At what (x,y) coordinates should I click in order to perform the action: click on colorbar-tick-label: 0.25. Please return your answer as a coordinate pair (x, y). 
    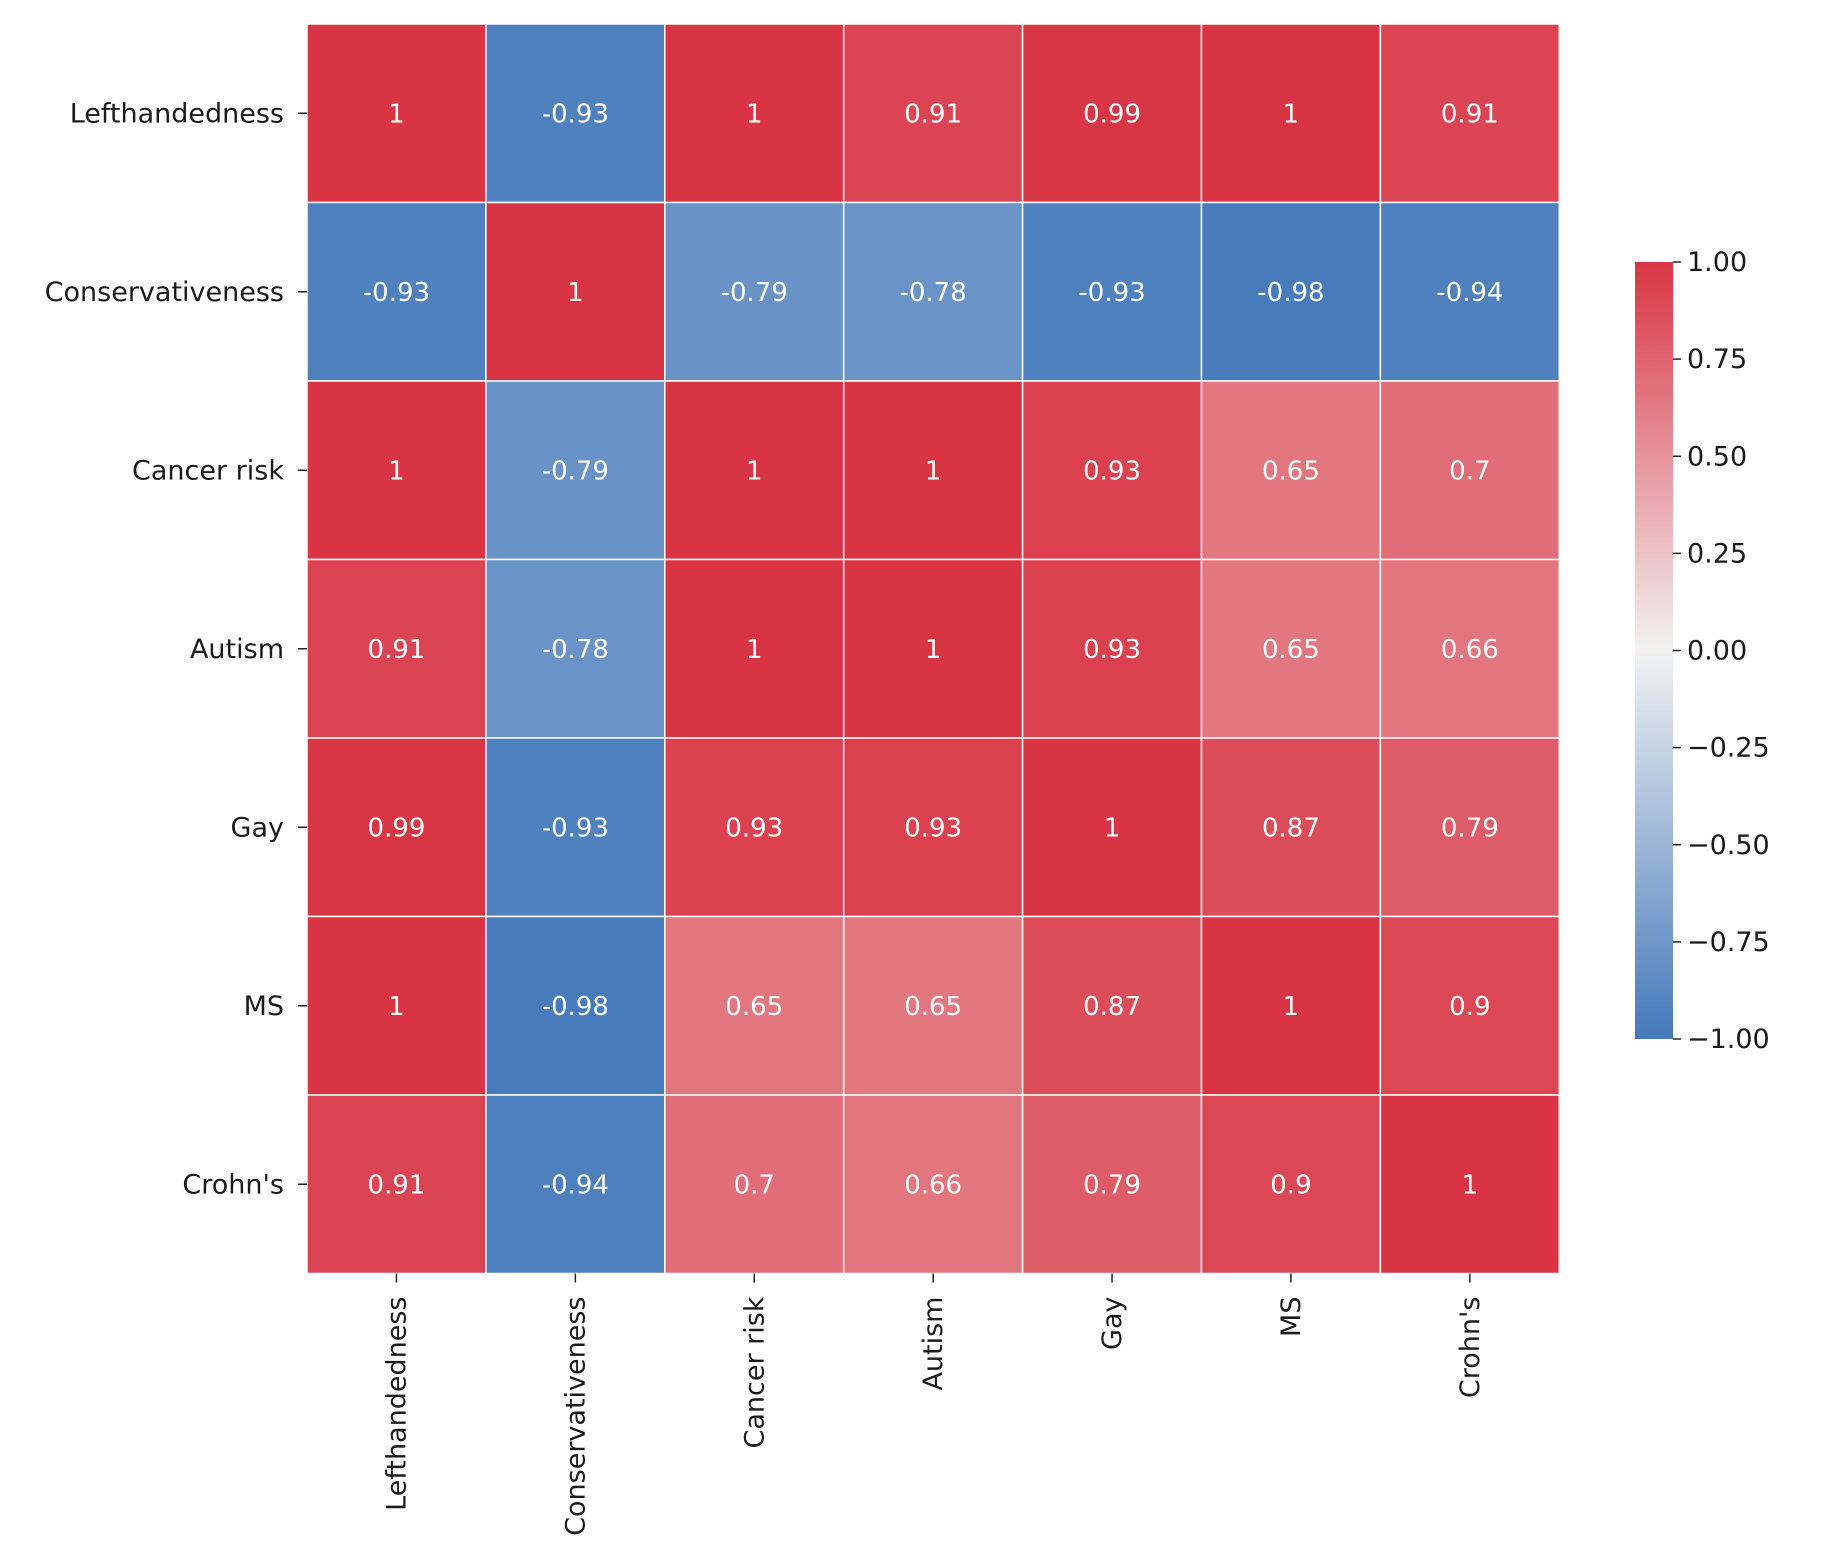
    Looking at the image, I should click on (1717, 553).